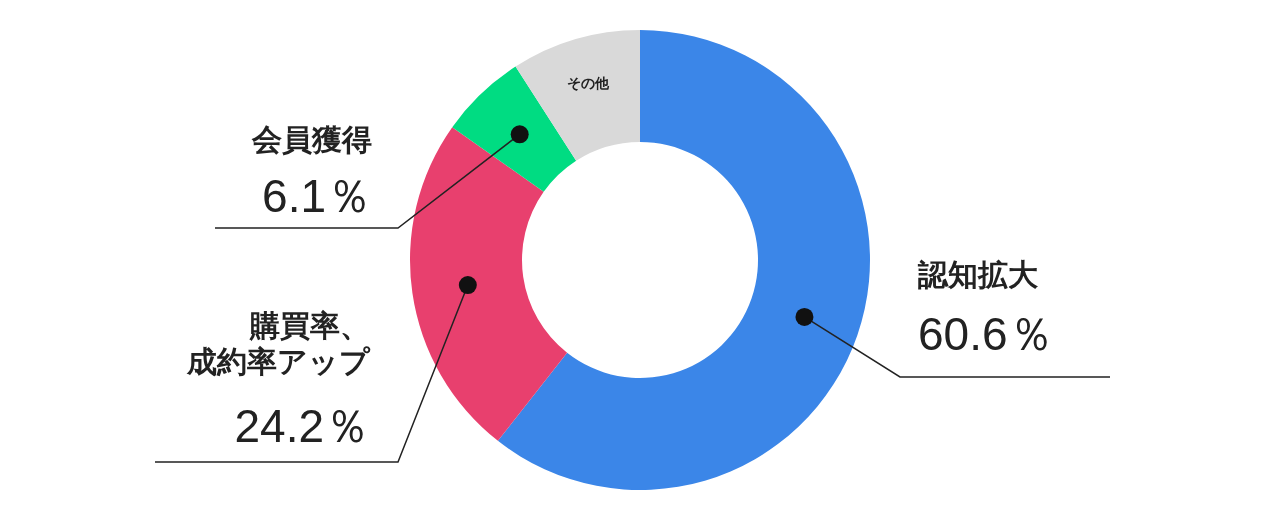 This screenshot has height=520, width=1280. Describe the element at coordinates (588, 82) in the screenshot. I see `slice-label: その他` at that location.